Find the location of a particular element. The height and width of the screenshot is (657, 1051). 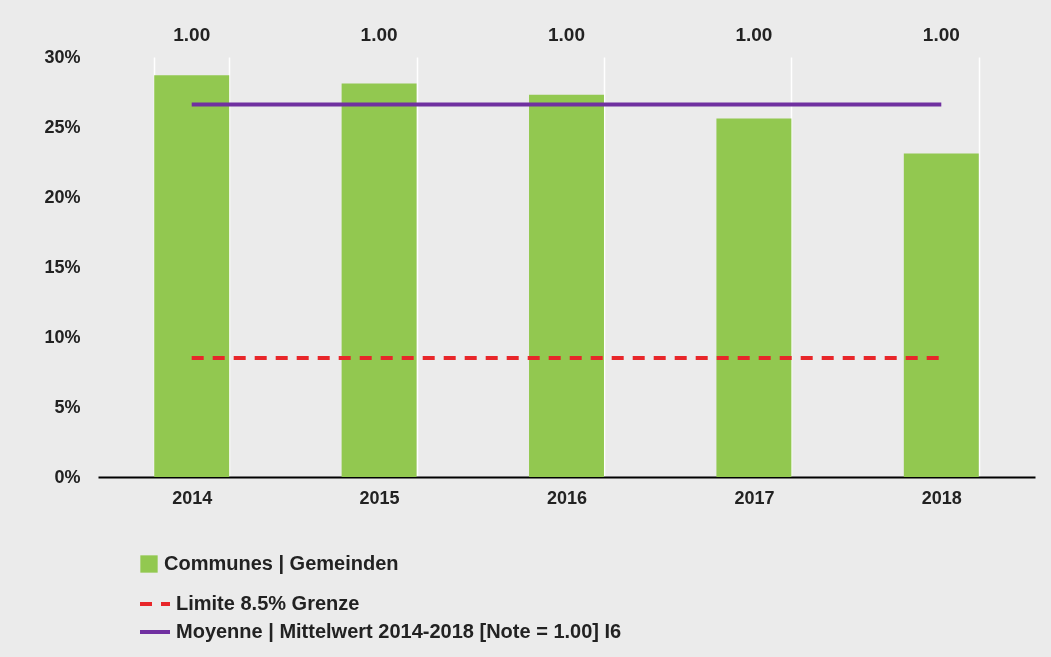

x-tick-label: 2016 is located at coordinates (567, 497).